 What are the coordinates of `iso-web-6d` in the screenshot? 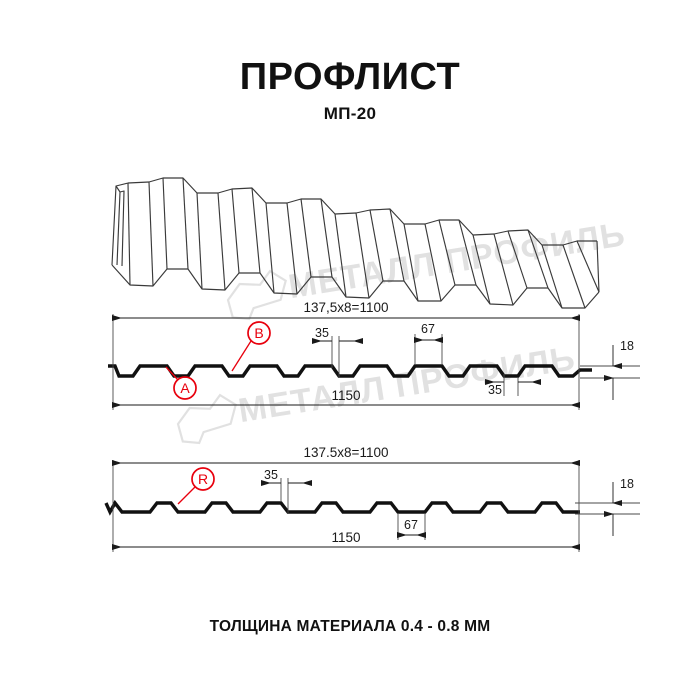 It's located at (538, 259).